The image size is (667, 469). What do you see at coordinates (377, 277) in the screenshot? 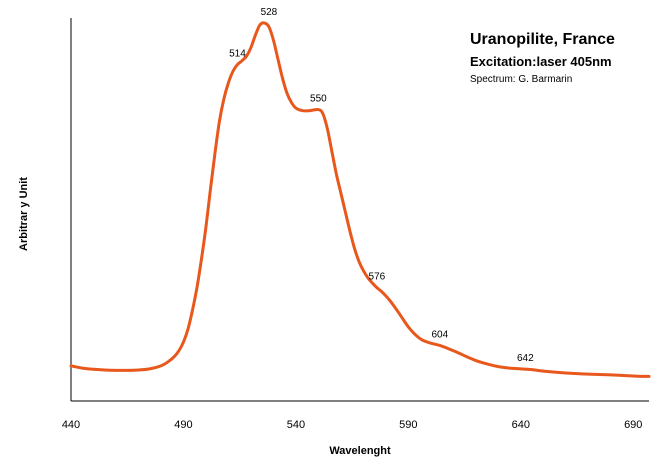
I see `peak-label: 576` at bounding box center [377, 277].